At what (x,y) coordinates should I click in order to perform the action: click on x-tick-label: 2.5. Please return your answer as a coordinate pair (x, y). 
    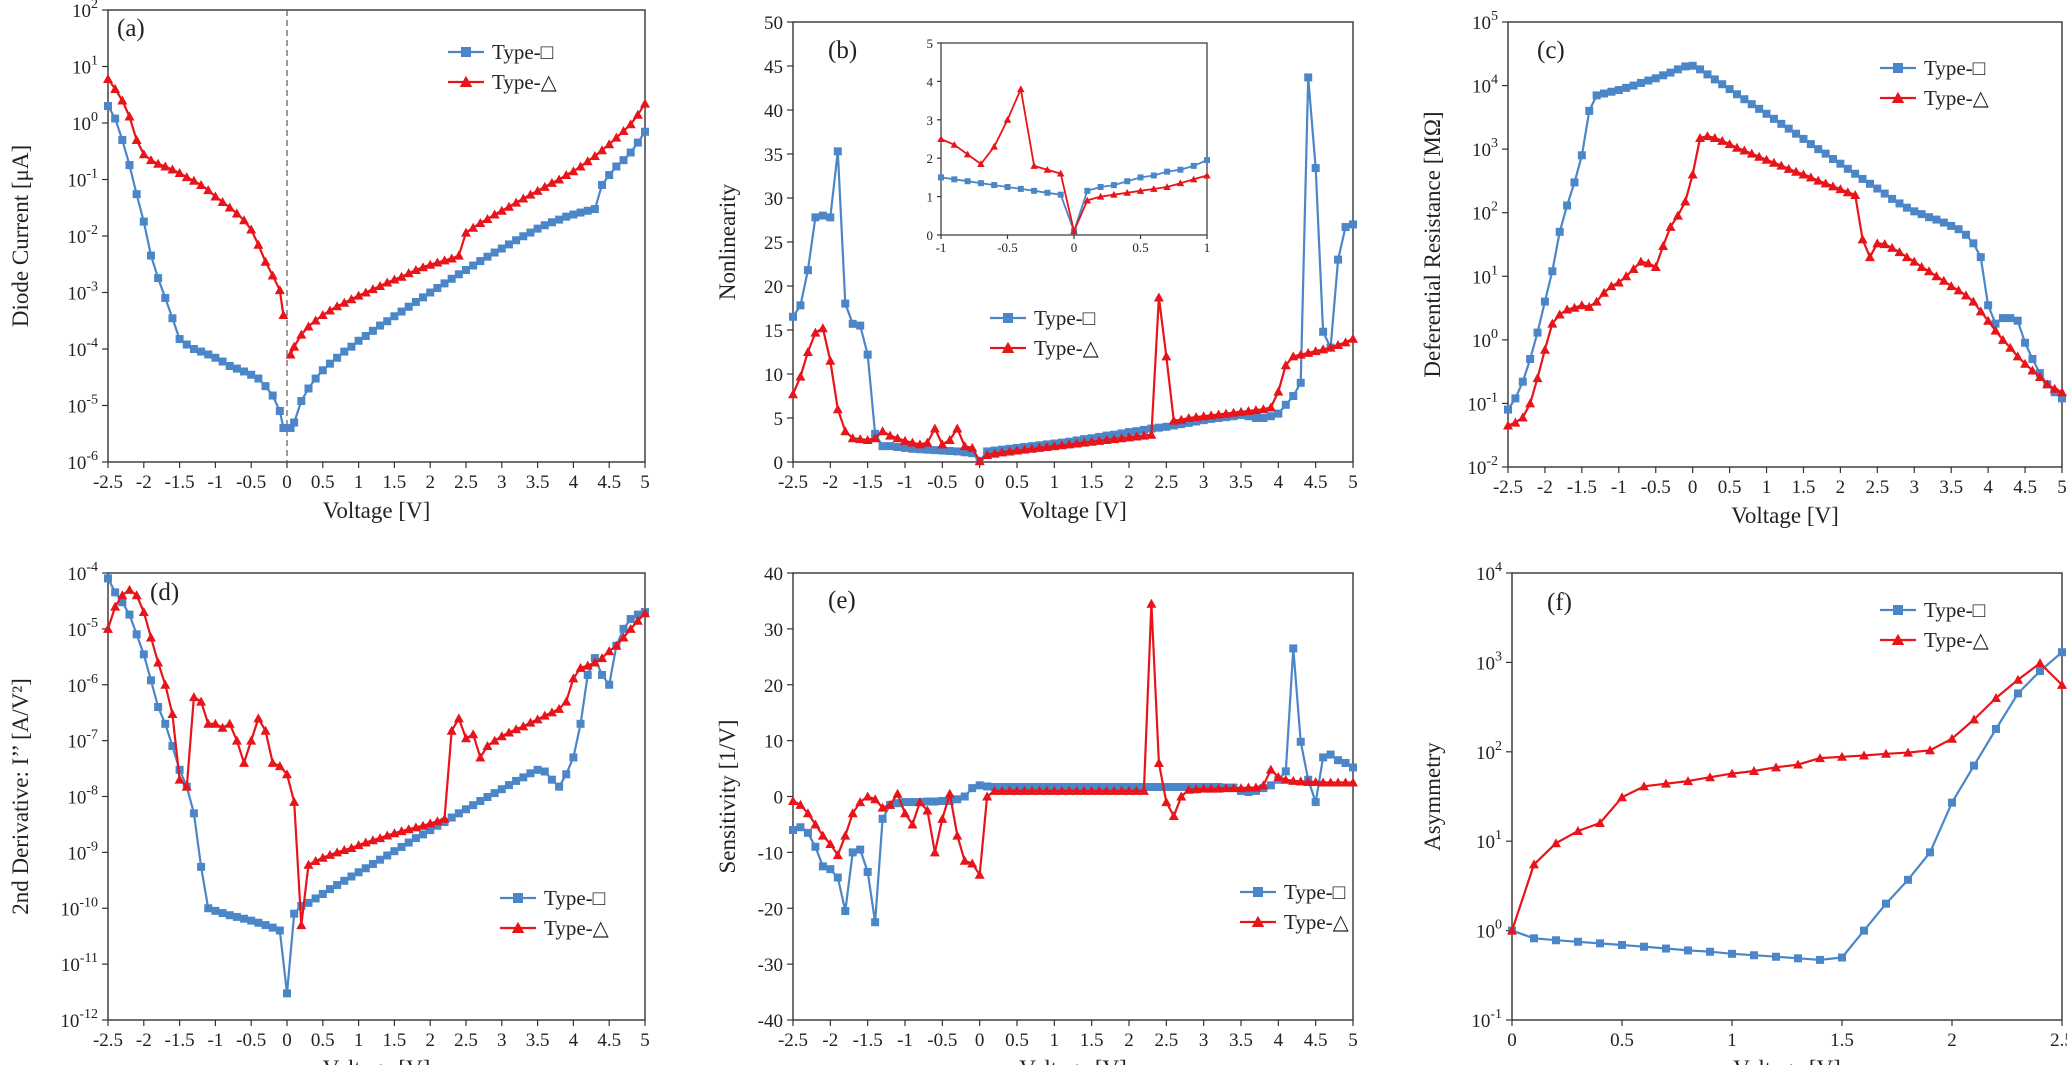
    Looking at the image, I should click on (466, 482).